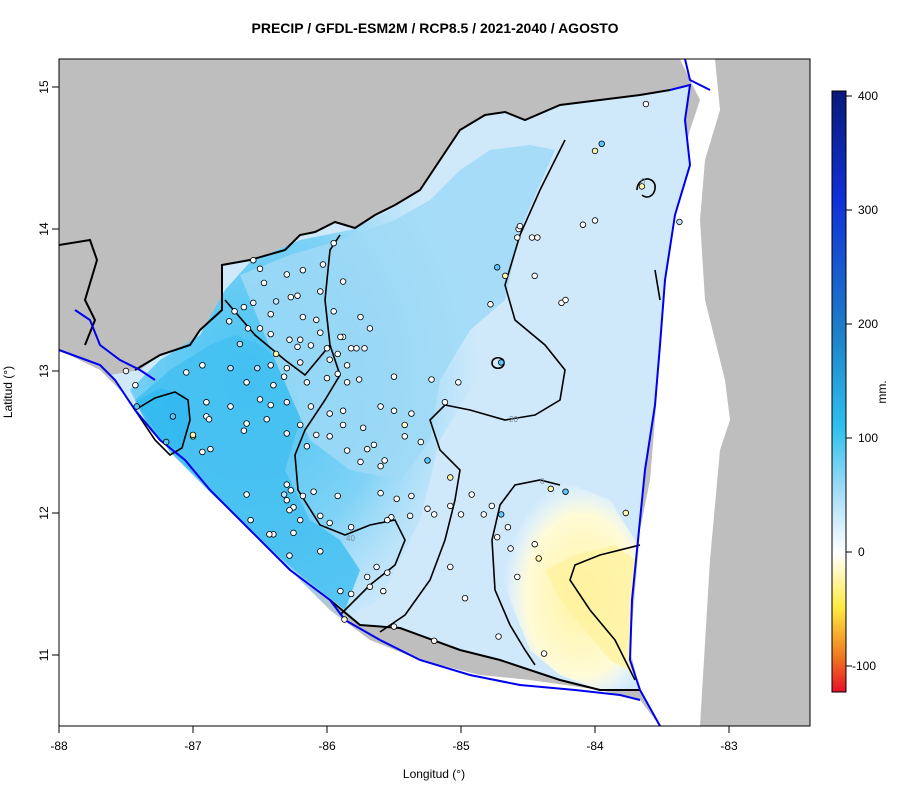 The width and height of the screenshot is (900, 800). I want to click on x-tick-label: -85, so click(461, 746).